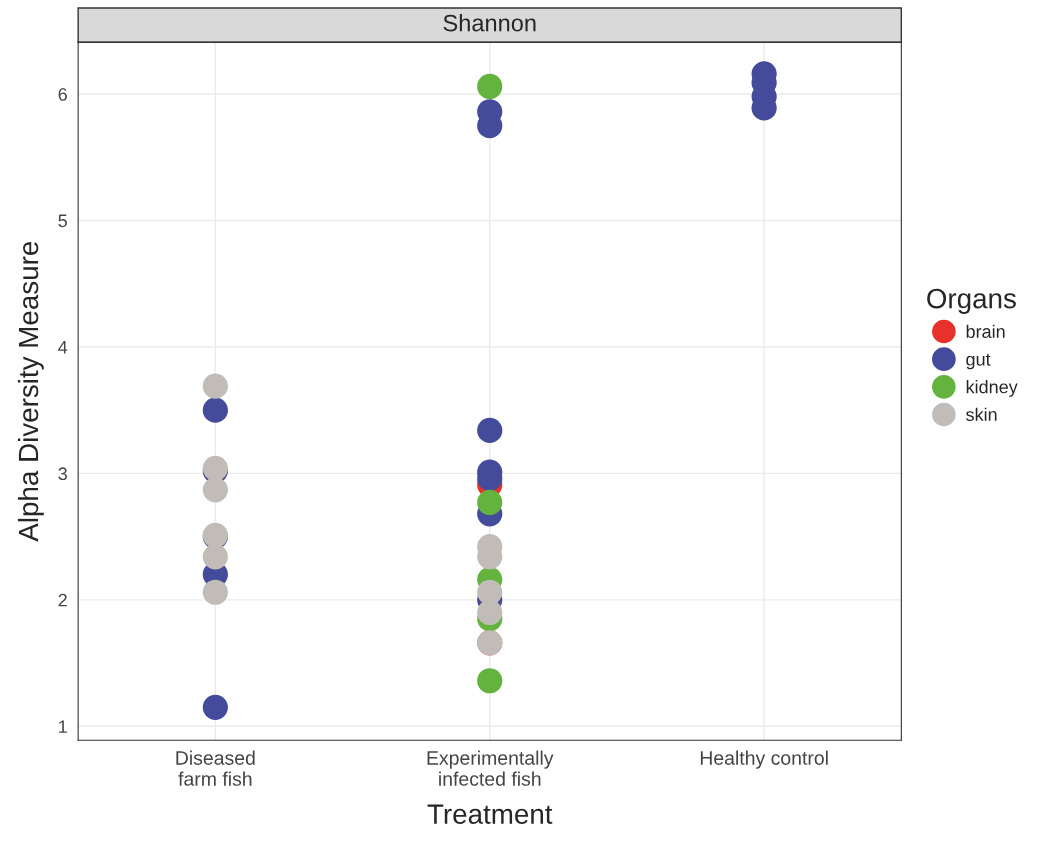  I want to click on y-tick-label: 3, so click(62, 474).